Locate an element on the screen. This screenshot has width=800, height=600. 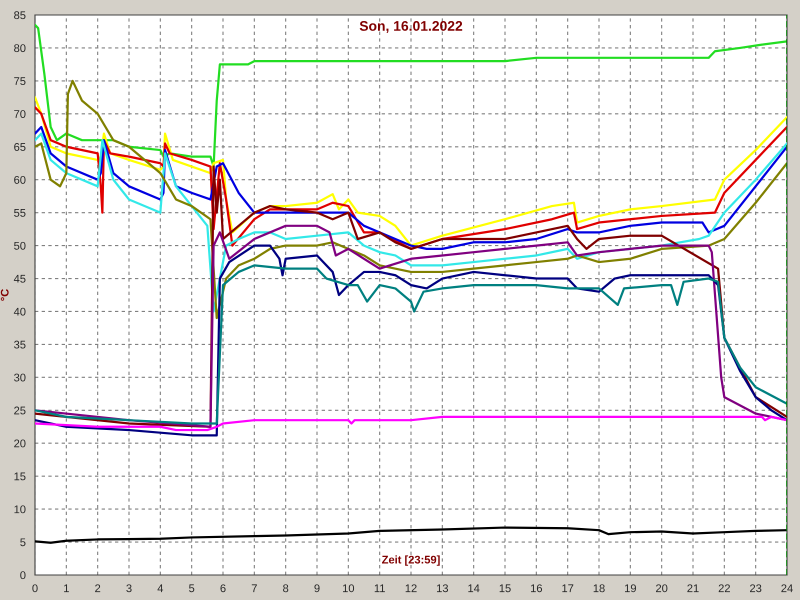
y-tick-label: 55 is located at coordinates (20, 213).